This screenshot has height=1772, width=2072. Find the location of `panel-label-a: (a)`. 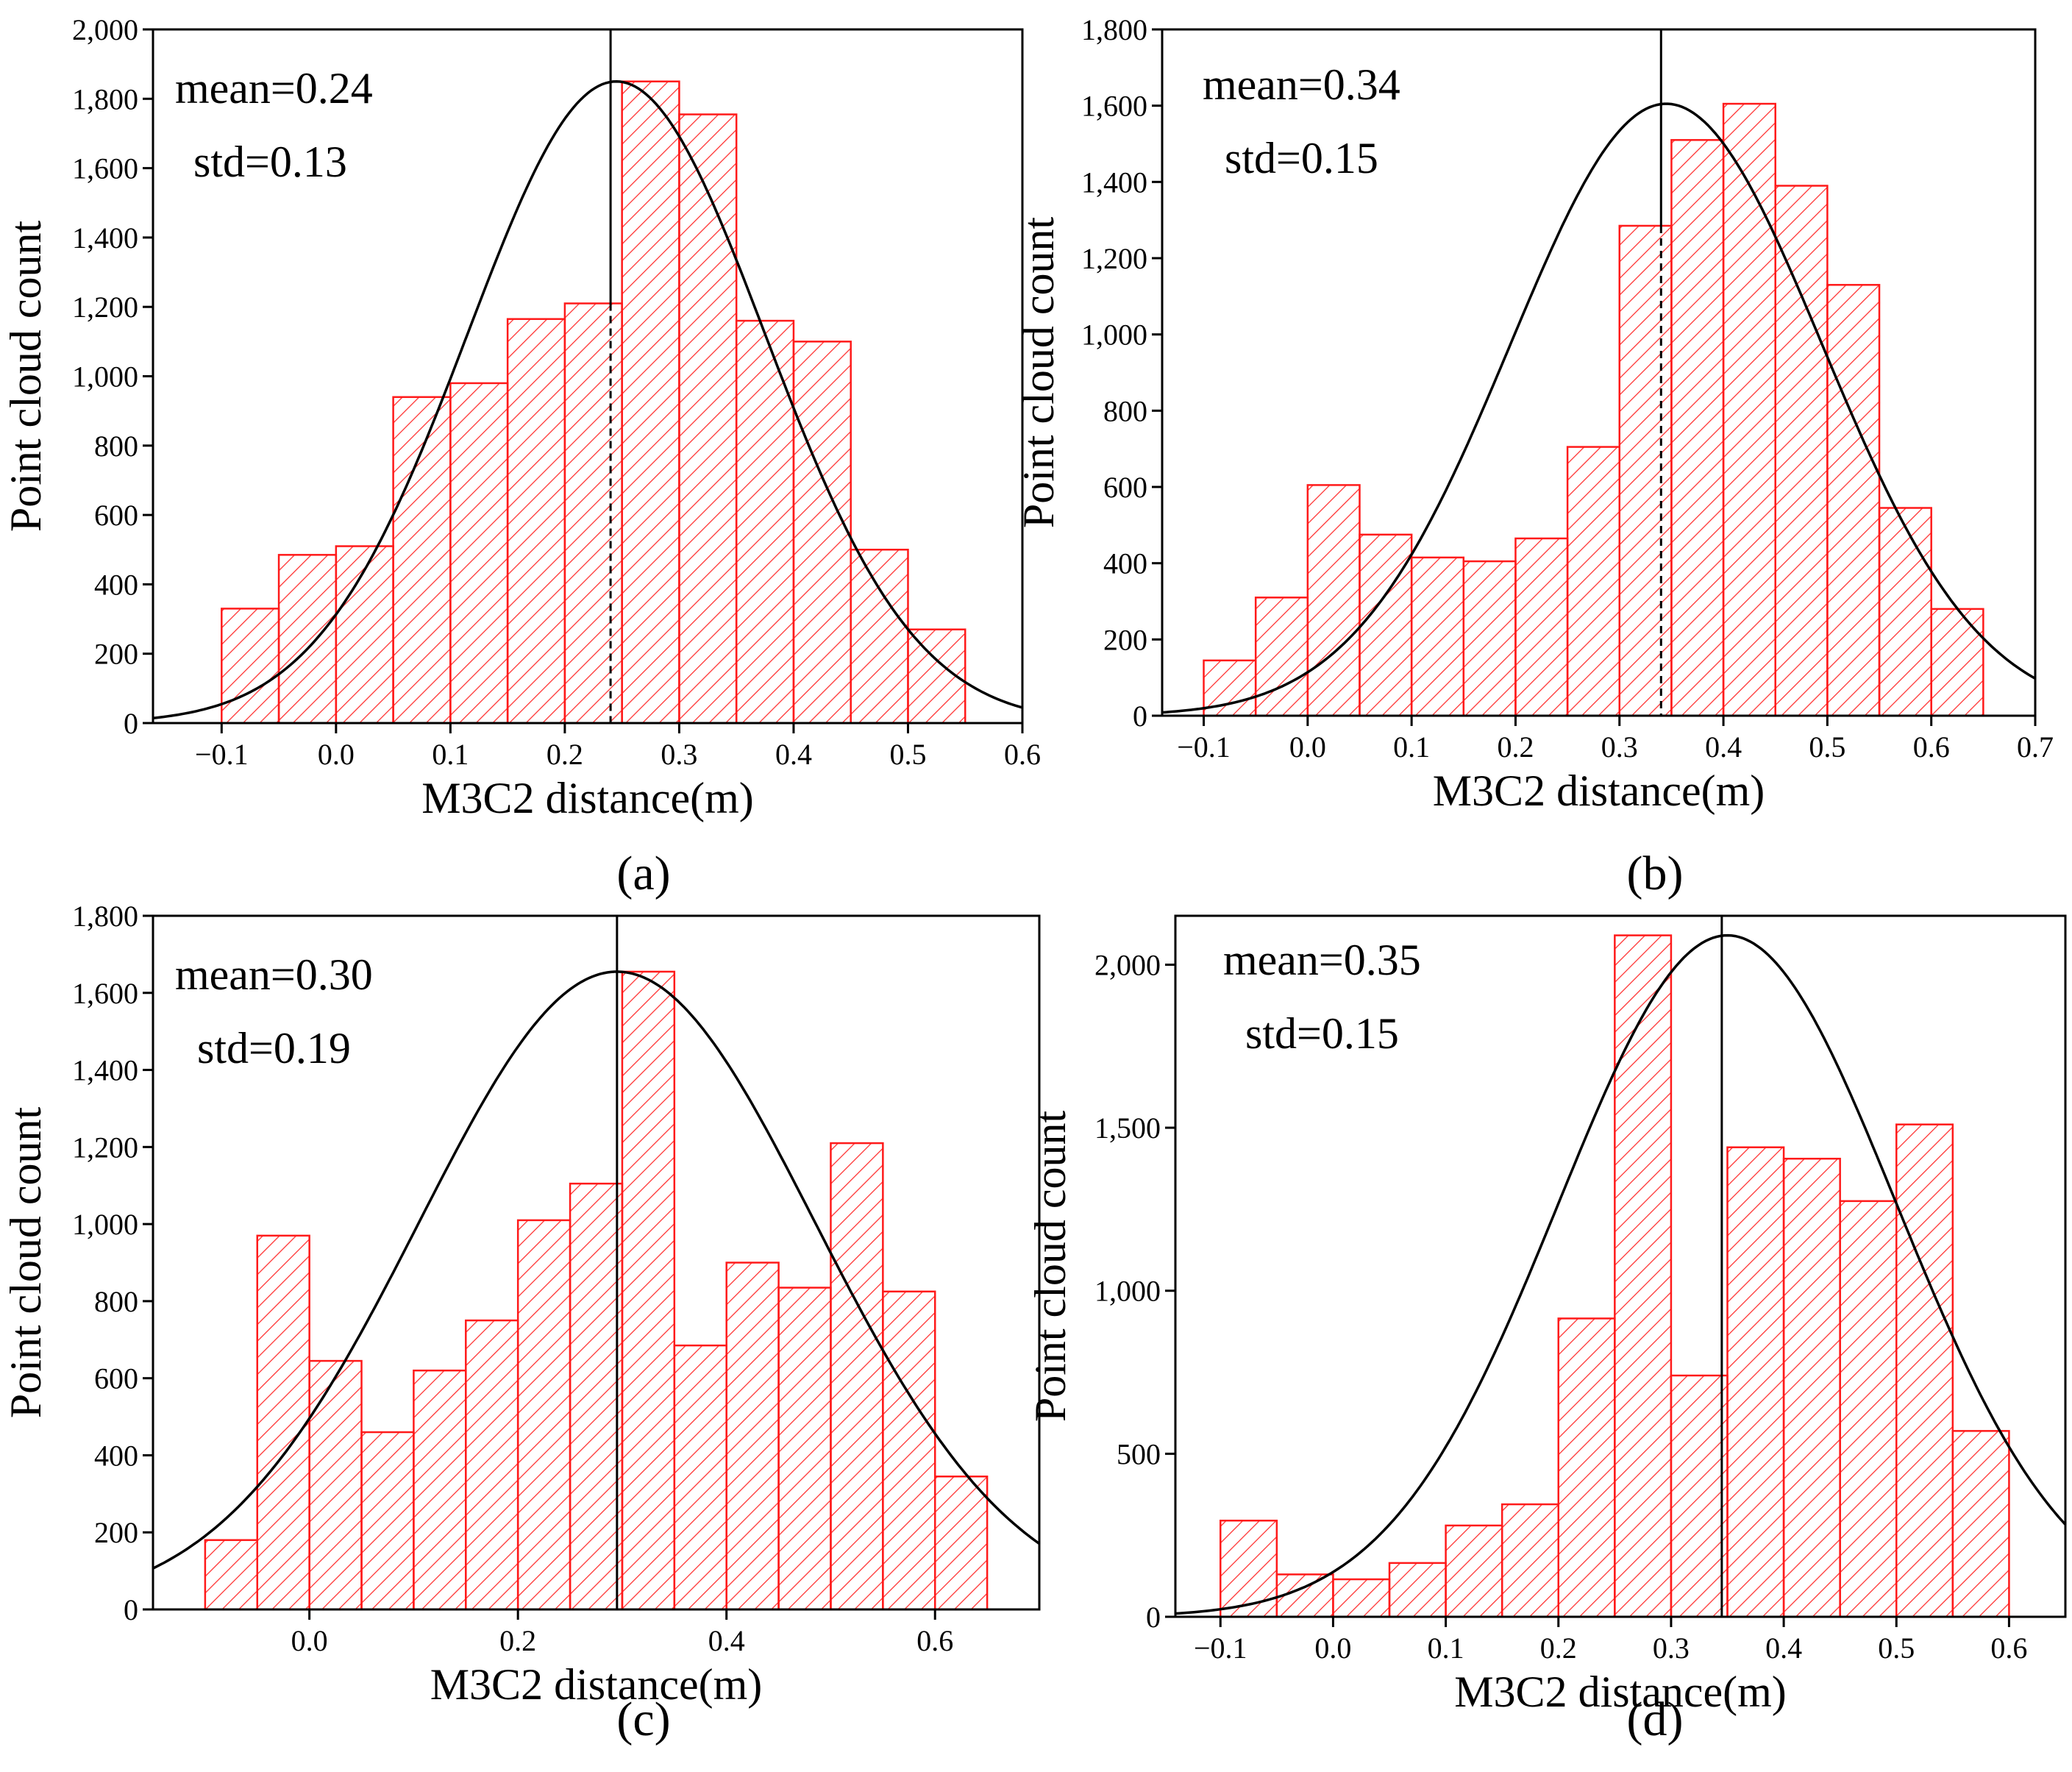

panel-label-a: (a) is located at coordinates (643, 873).